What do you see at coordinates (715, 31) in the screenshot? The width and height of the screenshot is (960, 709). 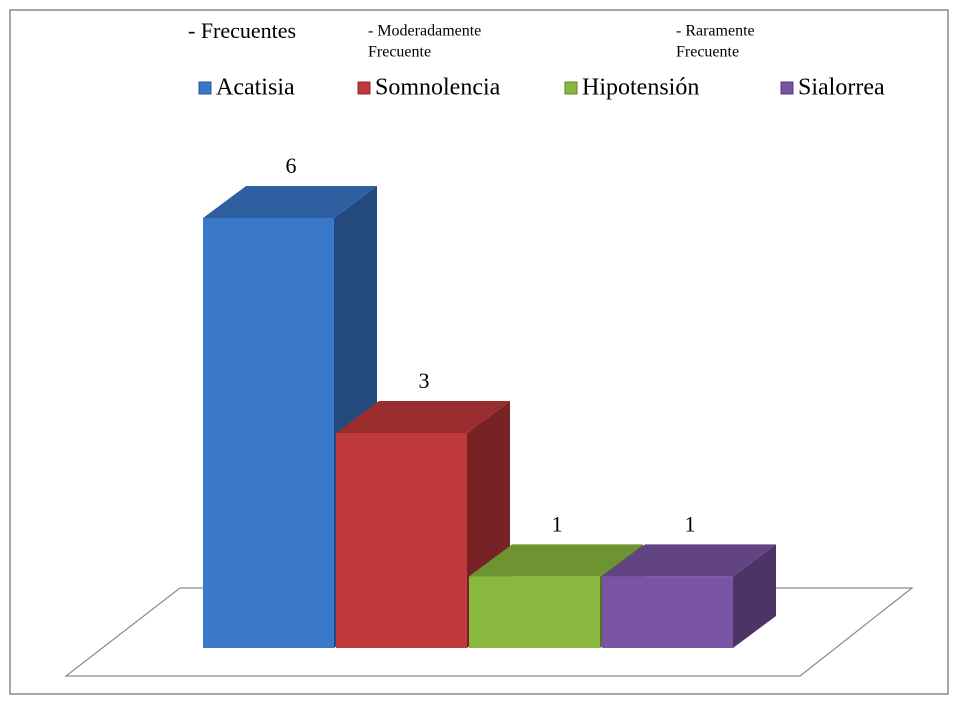 I see `annotation: - Raramente` at bounding box center [715, 31].